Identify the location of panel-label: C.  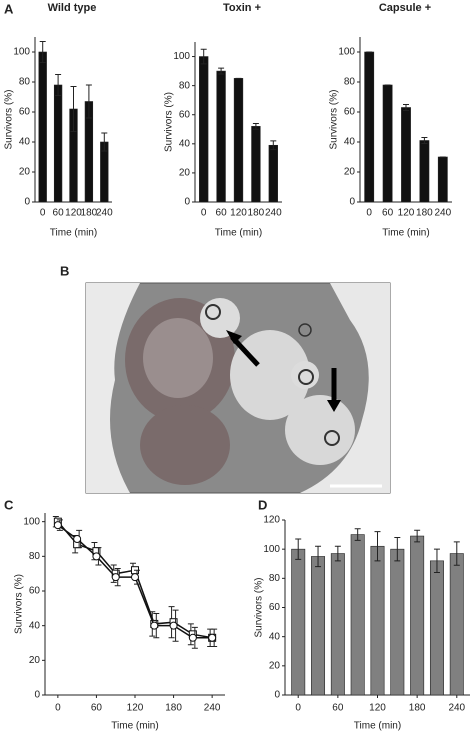
(9, 504).